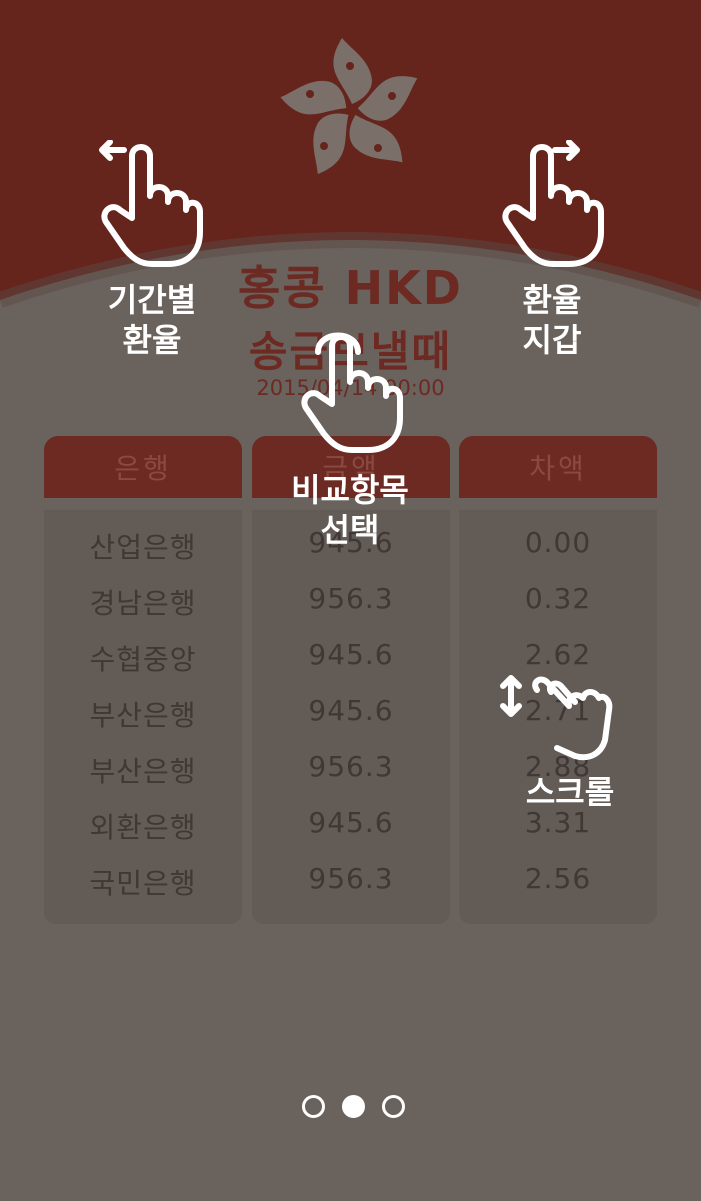  Describe the element at coordinates (558, 878) in the screenshot. I see `diff-value: 2.56` at that location.